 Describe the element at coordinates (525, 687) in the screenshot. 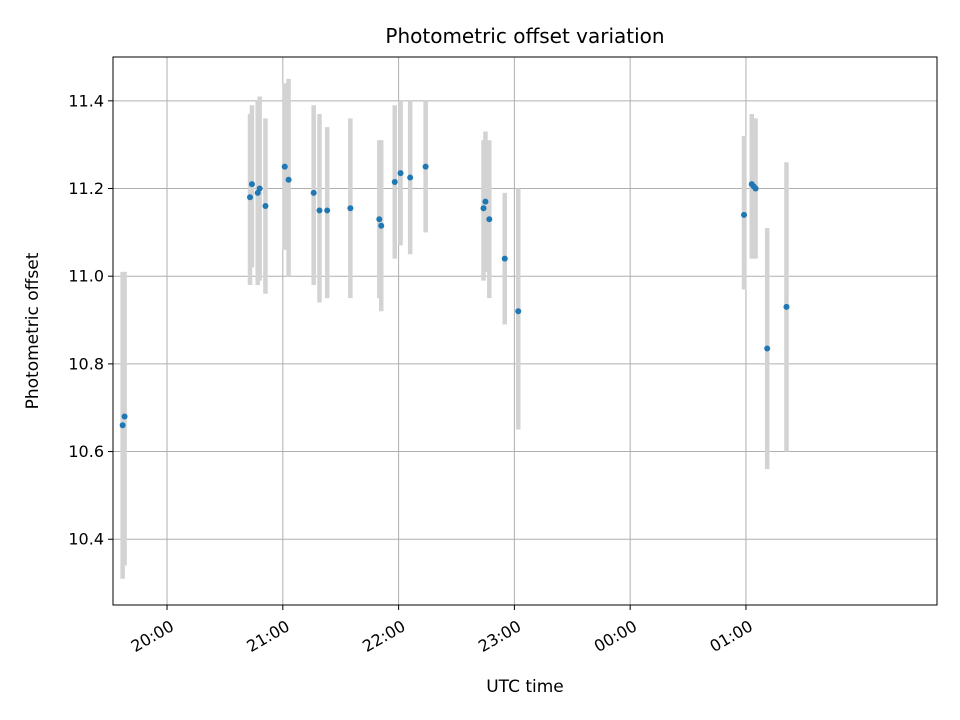

I see `x-axis-title: UTC time` at that location.